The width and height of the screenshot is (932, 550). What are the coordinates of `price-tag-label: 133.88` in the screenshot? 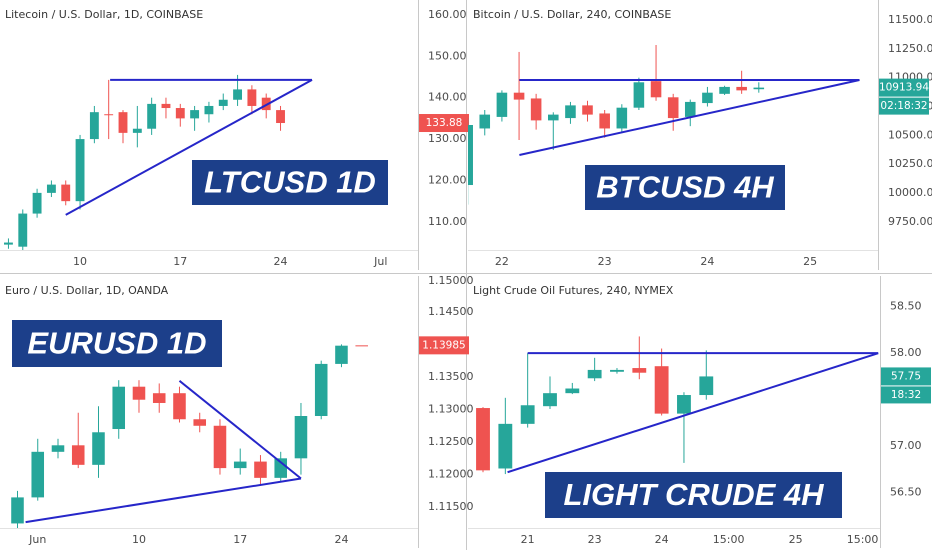 It's located at (444, 123).